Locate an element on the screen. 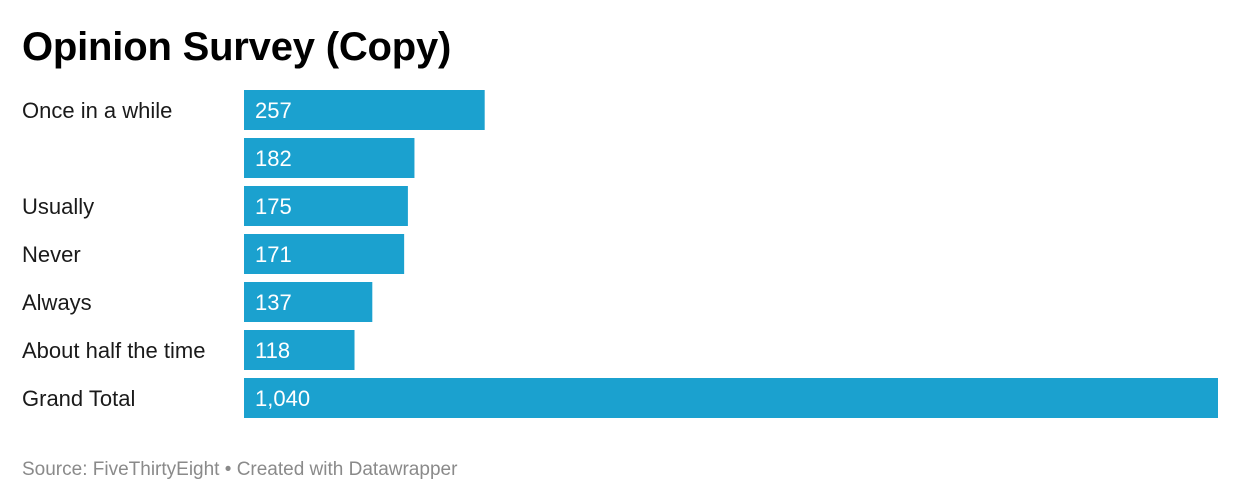 The image size is (1240, 504). chart-title: Opinion Survey (Copy) is located at coordinates (237, 47).